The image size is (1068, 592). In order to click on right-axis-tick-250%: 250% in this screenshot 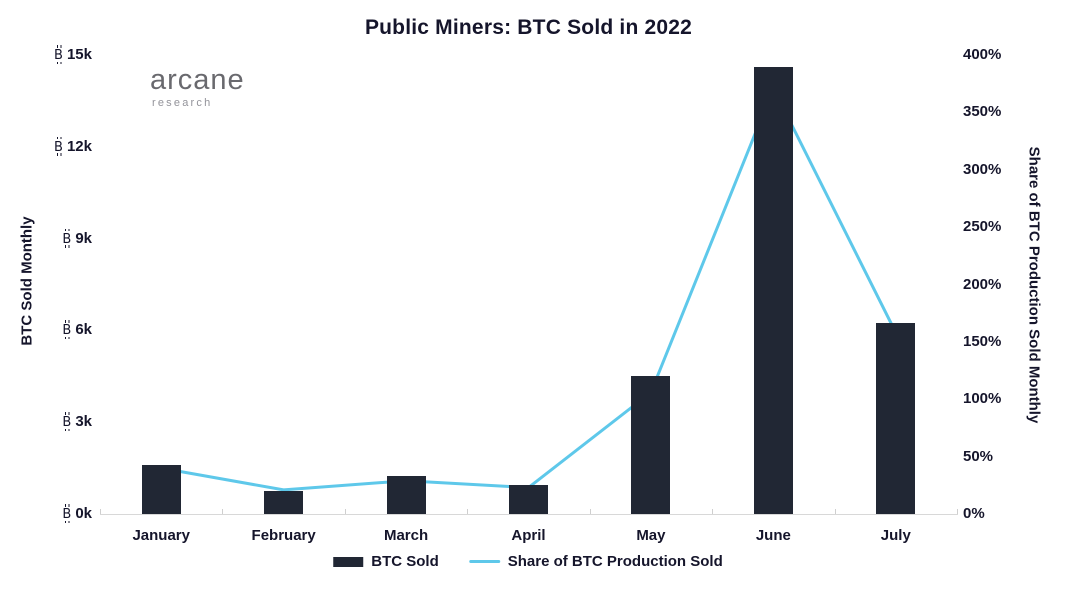, I will do `click(982, 227)`.